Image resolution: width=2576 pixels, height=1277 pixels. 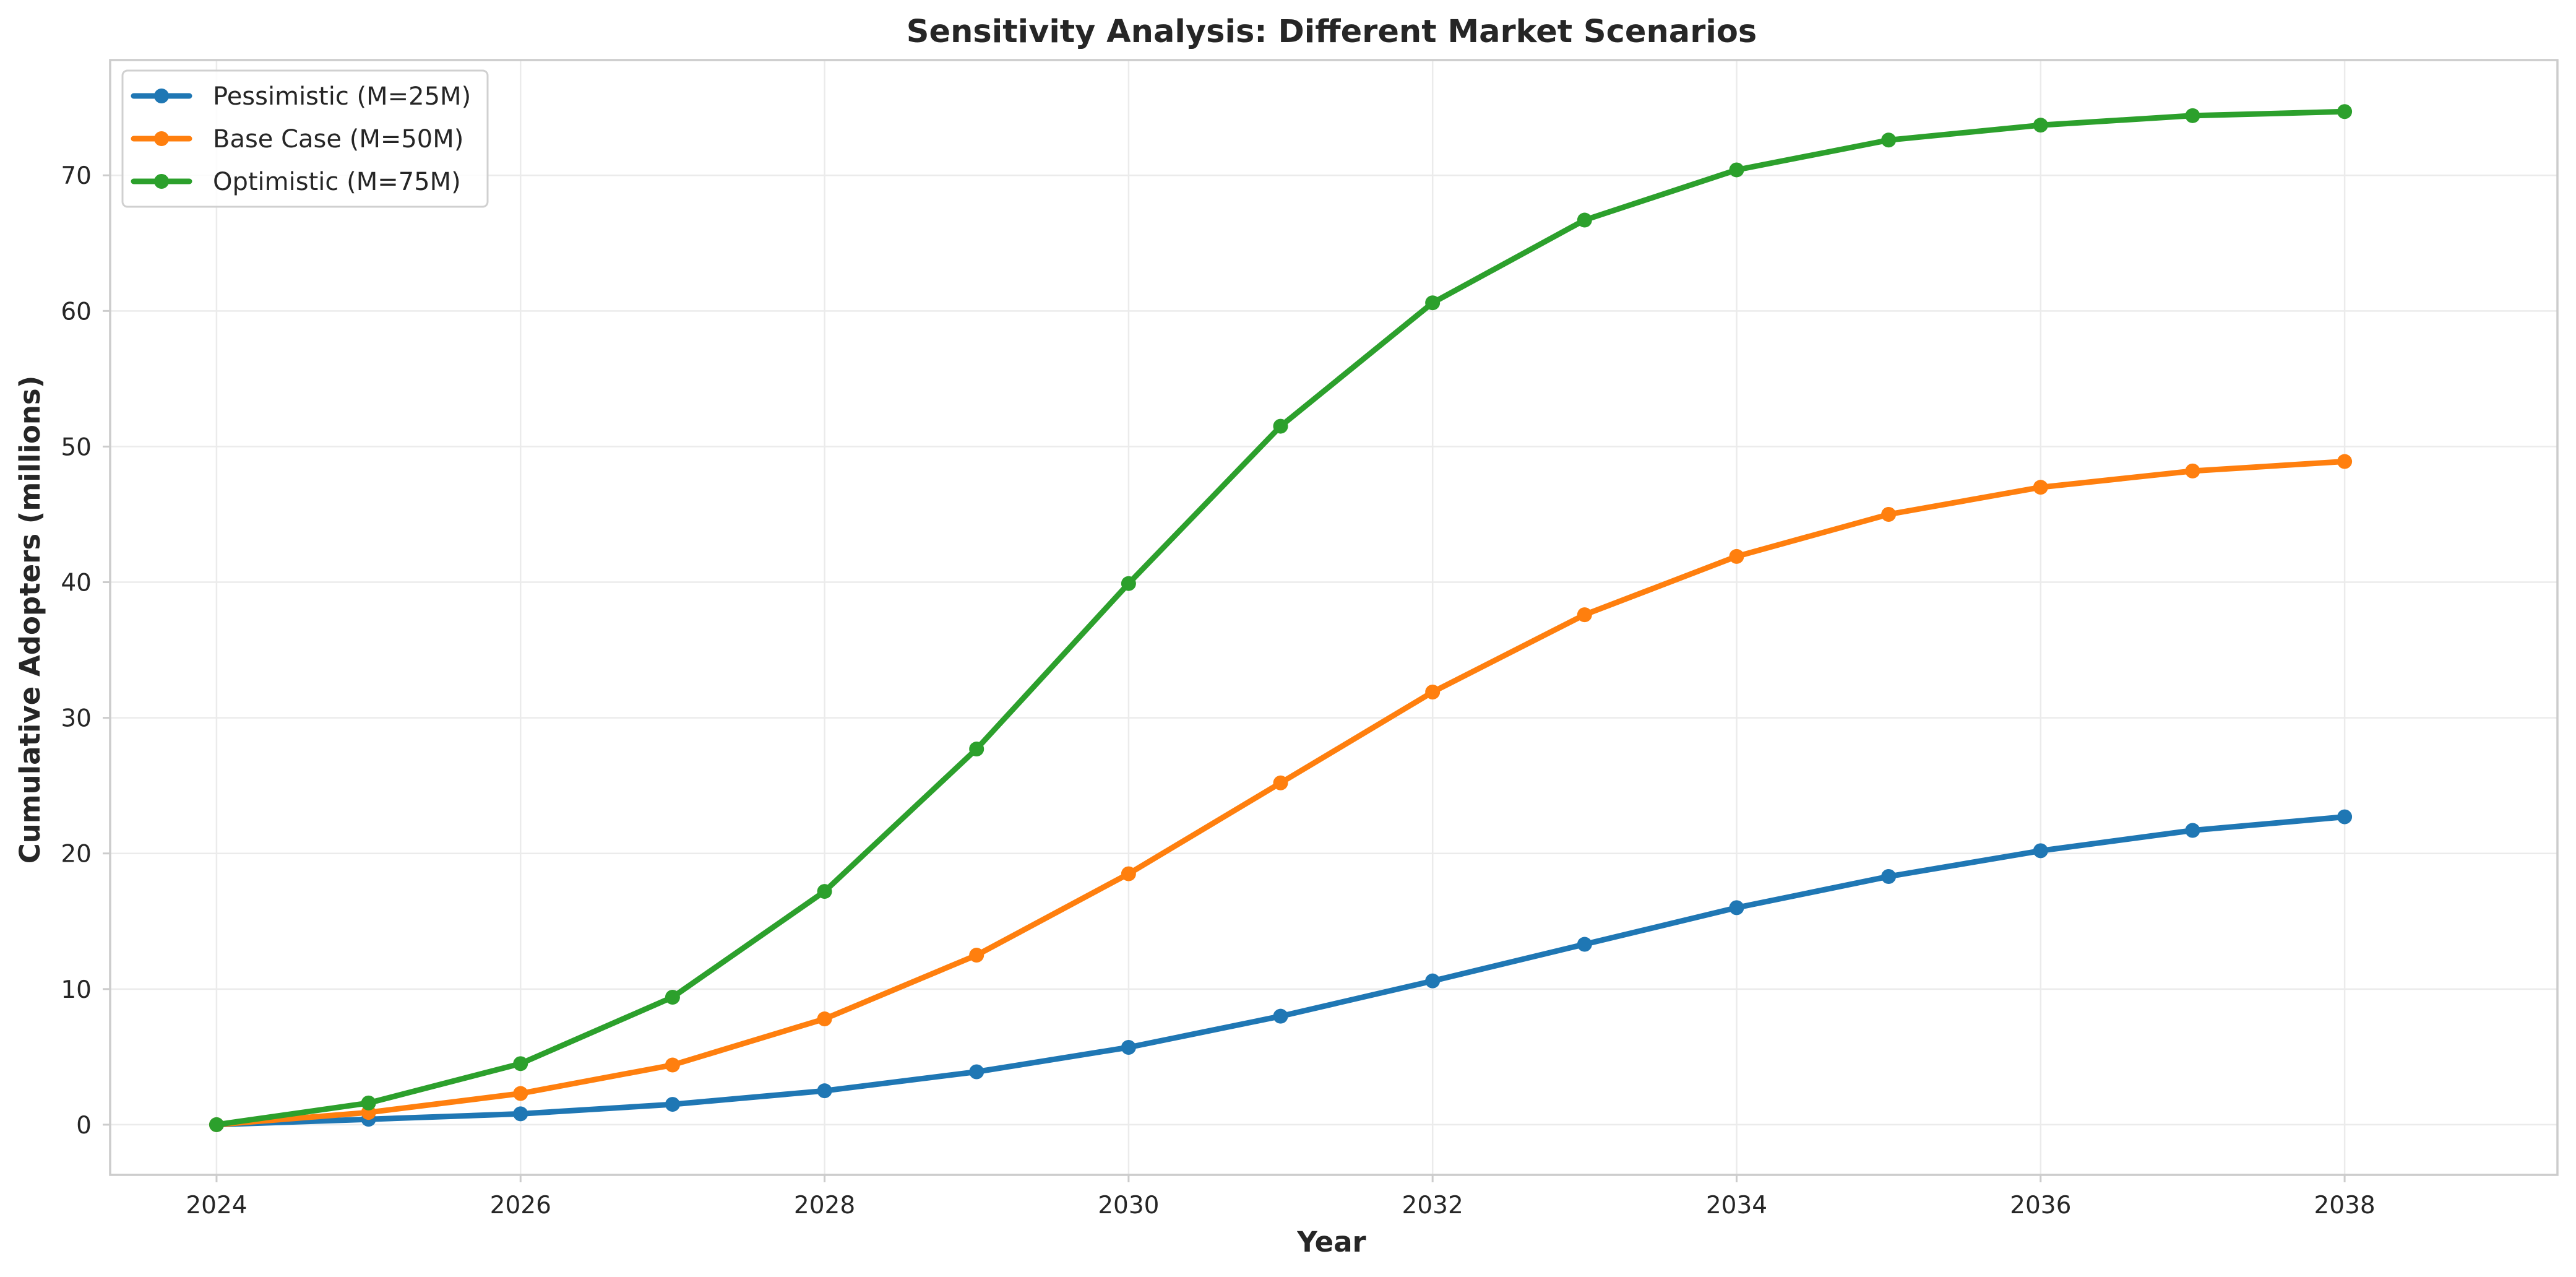 I want to click on legend-label: Pessimistic (M=25M), so click(x=342, y=96).